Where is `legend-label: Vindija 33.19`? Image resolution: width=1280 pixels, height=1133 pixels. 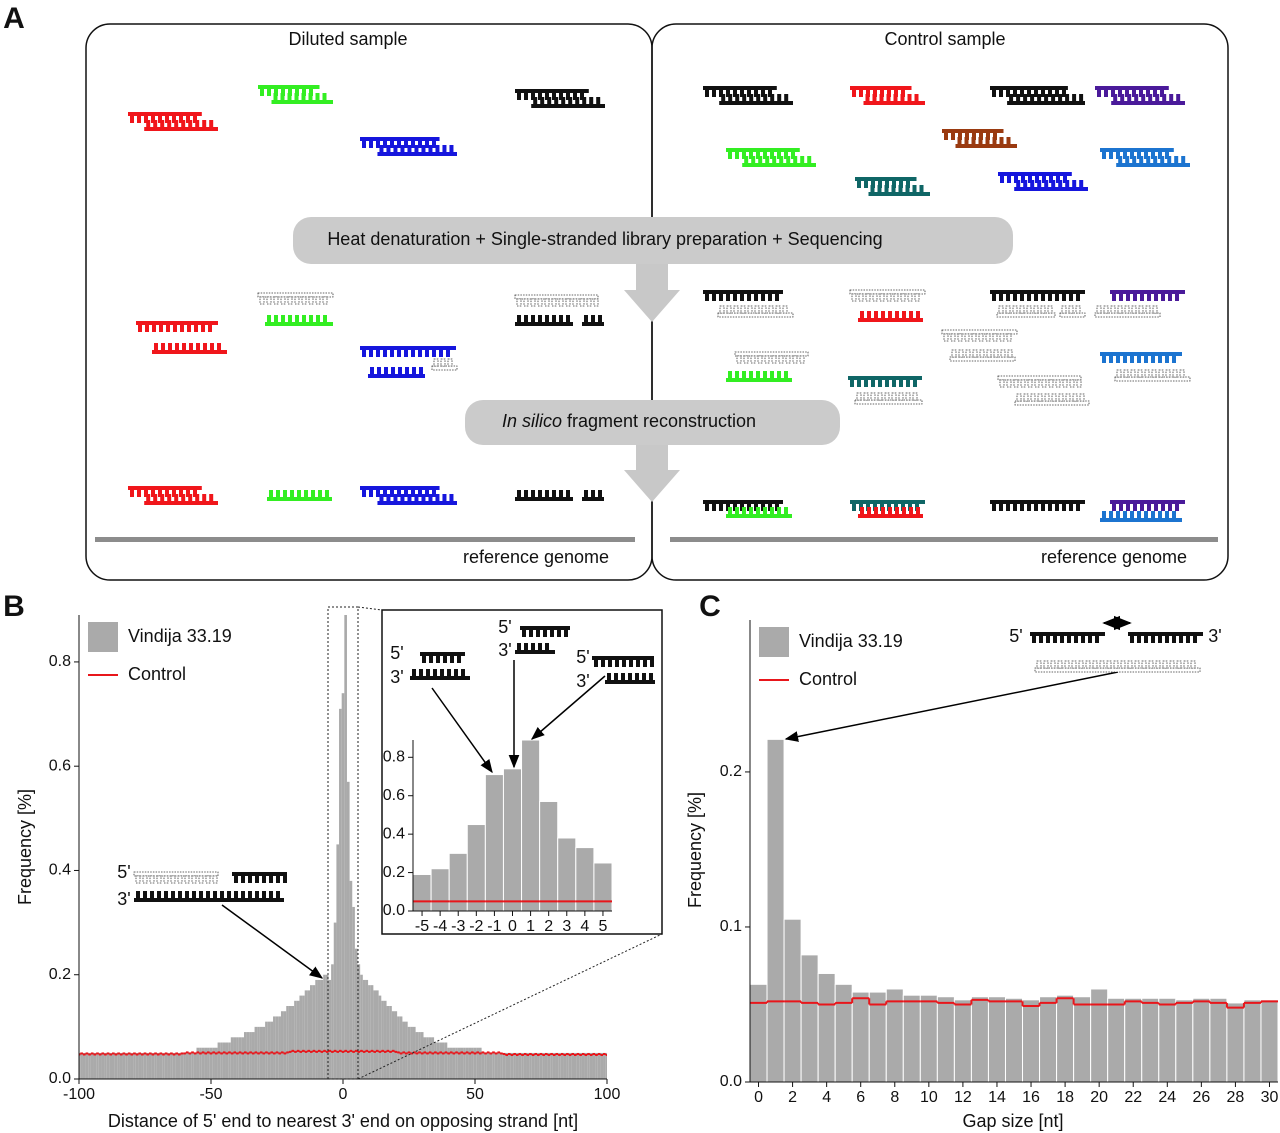 legend-label: Vindija 33.19 is located at coordinates (180, 636).